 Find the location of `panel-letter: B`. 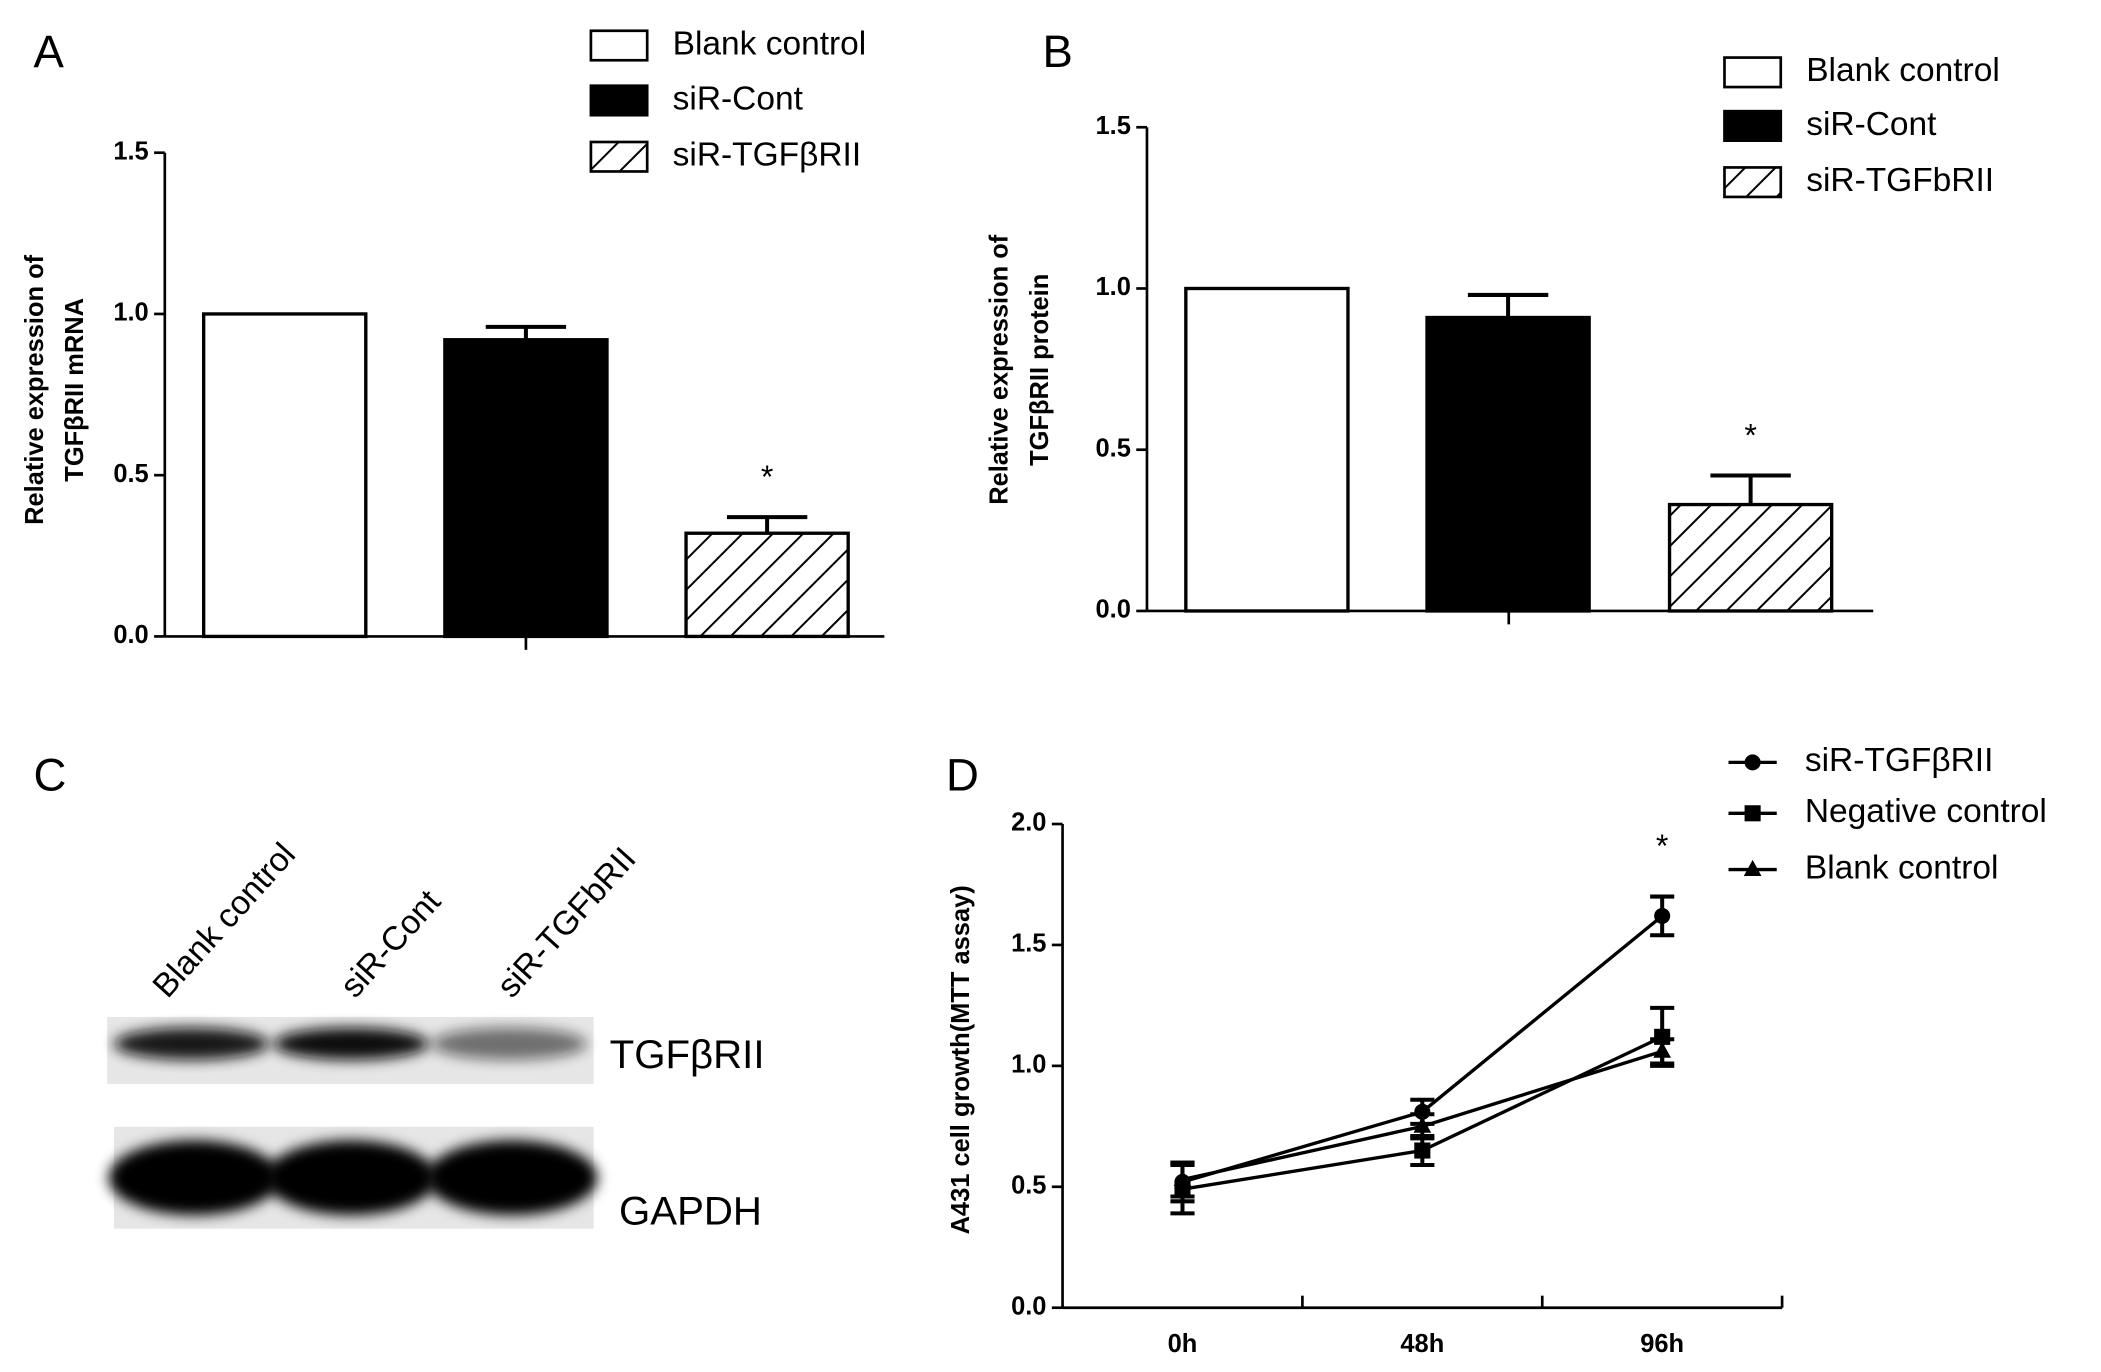

panel-letter: B is located at coordinates (1057, 51).